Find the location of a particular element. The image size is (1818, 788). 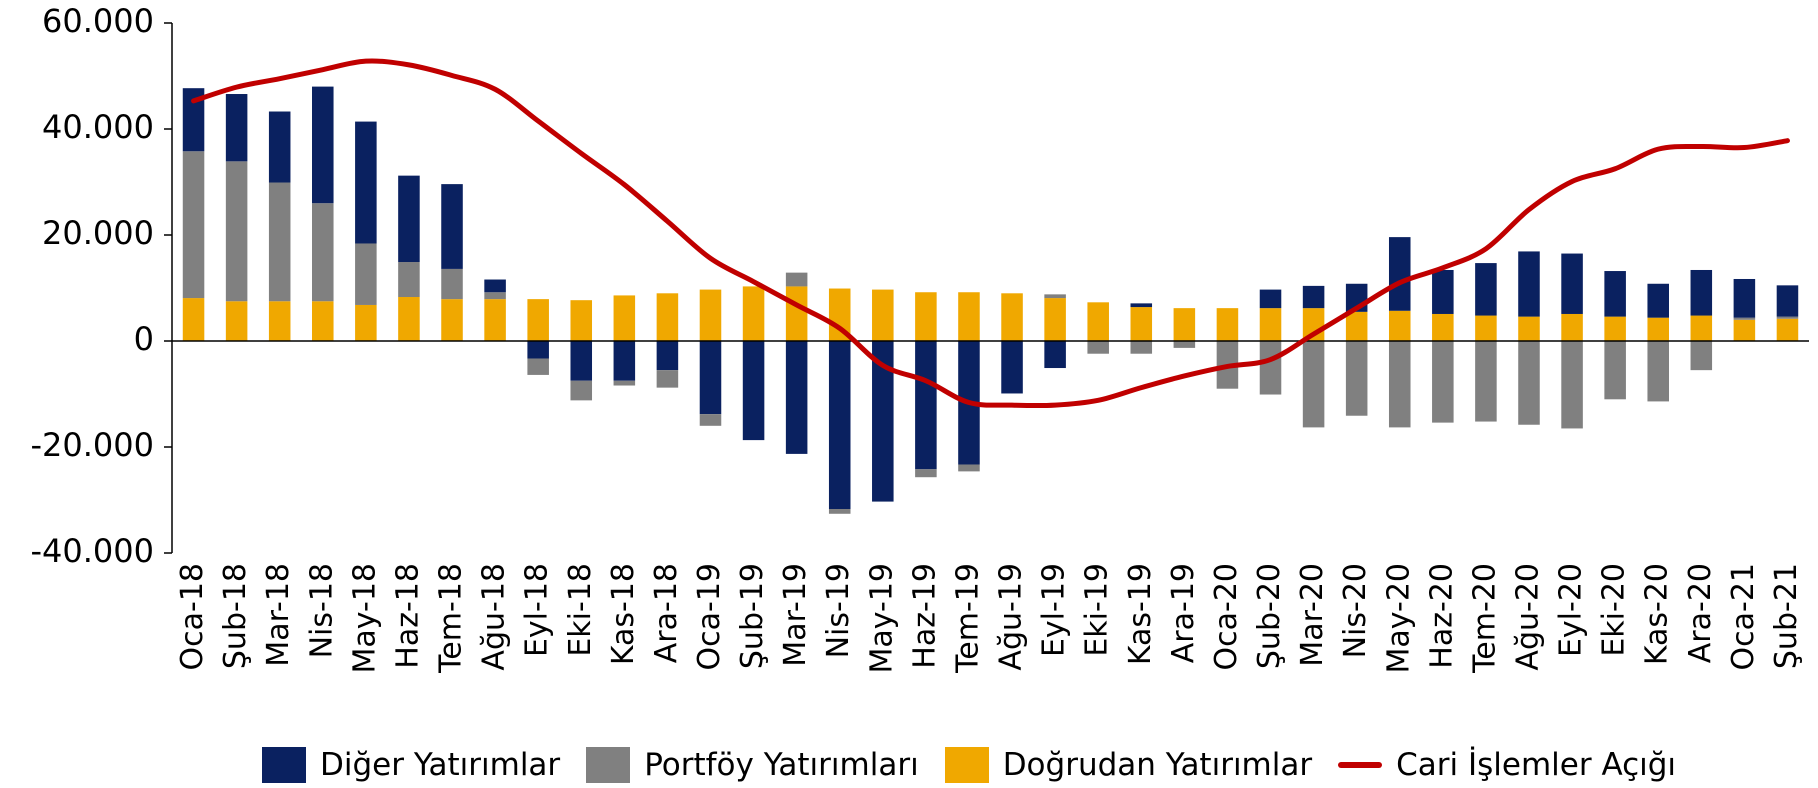

x-tick-label: Eki-20 is located at coordinates (1614, 610).